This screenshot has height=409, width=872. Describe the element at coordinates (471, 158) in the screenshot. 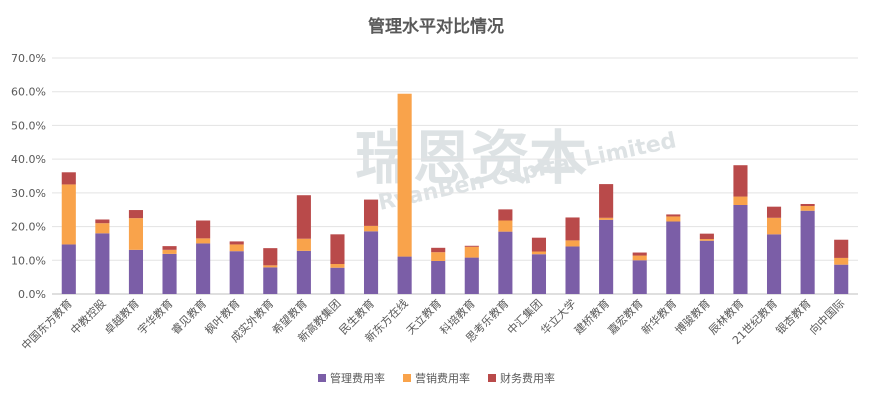

I see `watermark-text-cn: 瑞恩资本` at that location.